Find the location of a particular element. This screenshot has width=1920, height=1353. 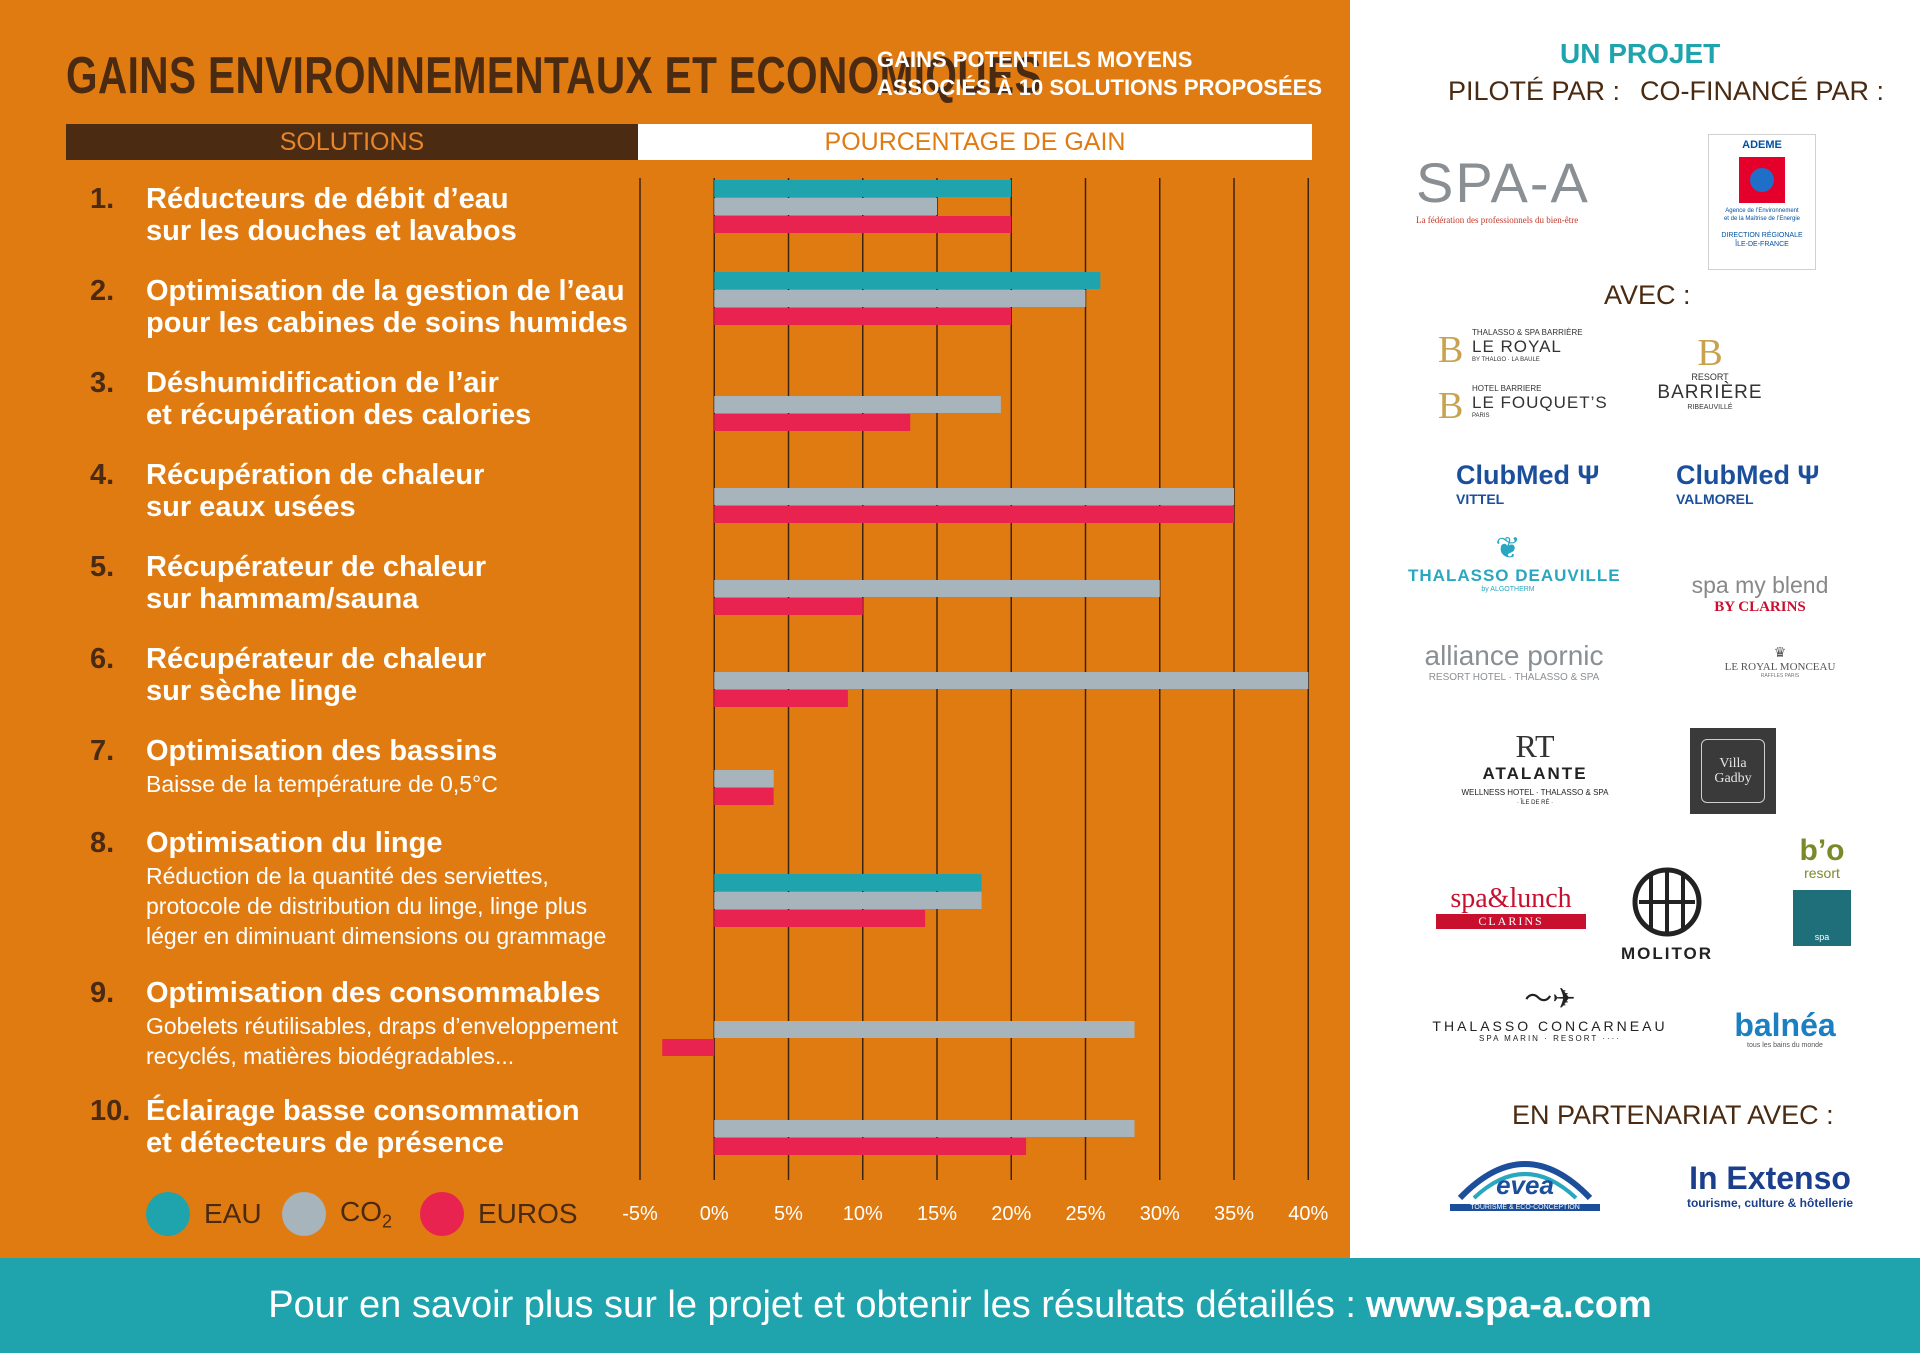

barriere-ribeauville-logo: B RESORT BARRIÈRE RIBEAUVILLÉ is located at coordinates (1710, 372).